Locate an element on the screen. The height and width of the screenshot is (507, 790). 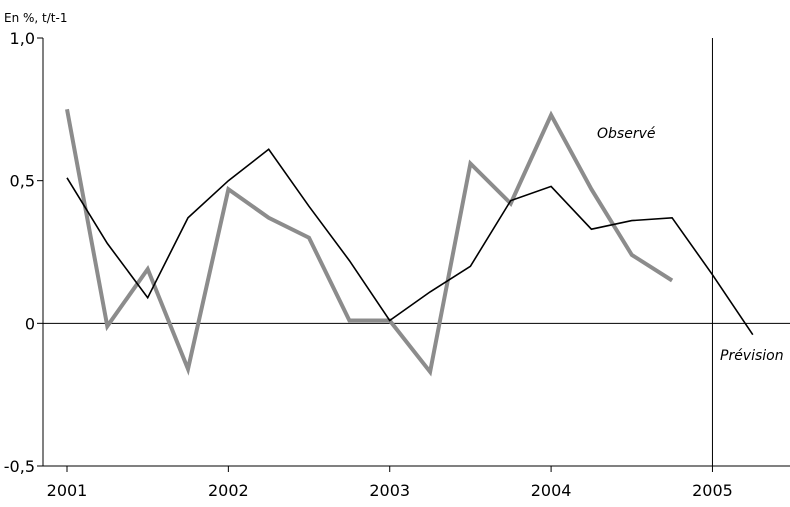
x-tick-label: 2005 is located at coordinates (712, 490).